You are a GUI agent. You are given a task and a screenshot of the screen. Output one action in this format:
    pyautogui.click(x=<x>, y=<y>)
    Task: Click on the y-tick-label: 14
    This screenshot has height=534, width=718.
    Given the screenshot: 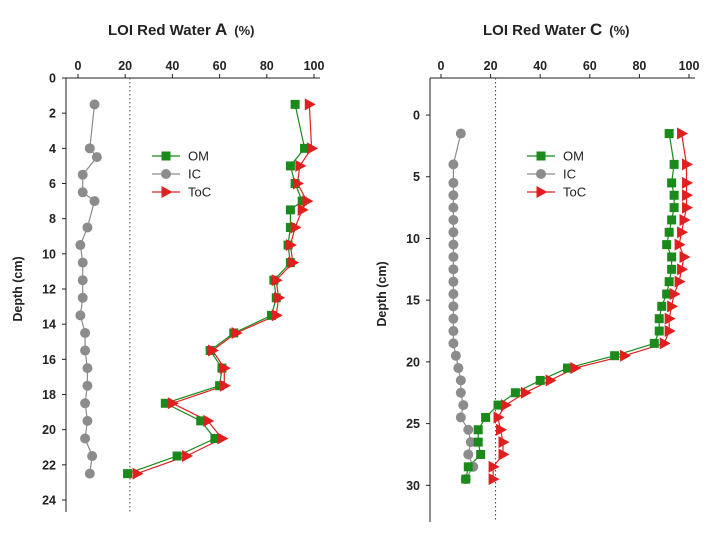 What is the action you would take?
    pyautogui.click(x=49, y=325)
    